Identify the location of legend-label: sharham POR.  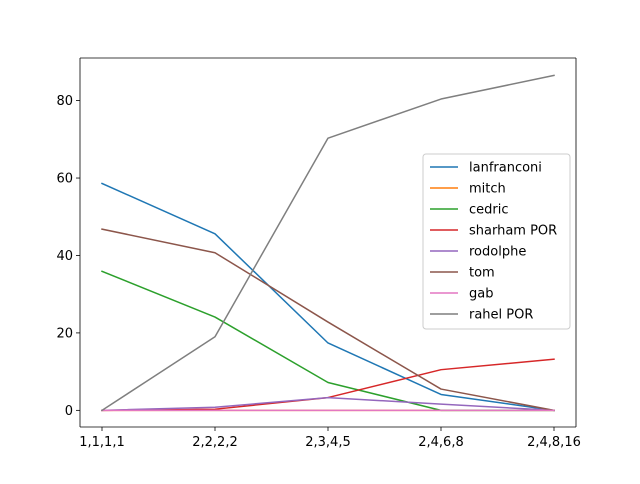
(513, 231).